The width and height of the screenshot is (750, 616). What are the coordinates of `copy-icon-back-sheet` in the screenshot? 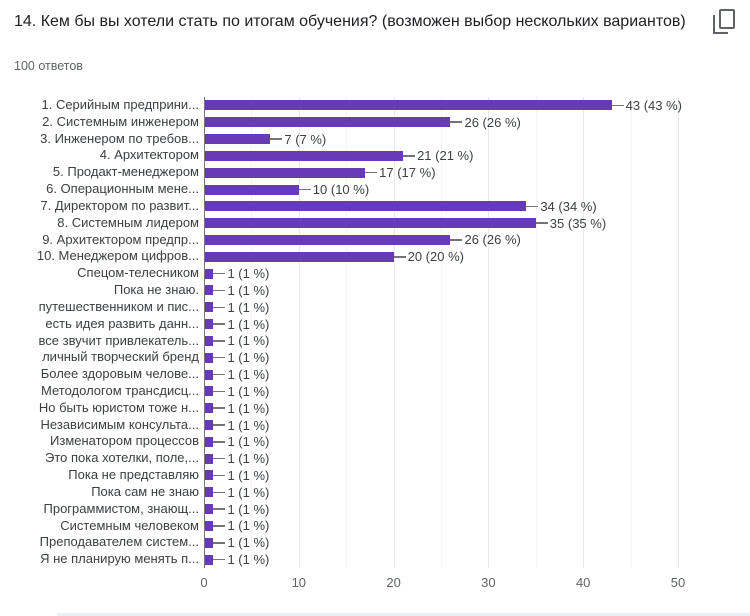 It's located at (720, 24).